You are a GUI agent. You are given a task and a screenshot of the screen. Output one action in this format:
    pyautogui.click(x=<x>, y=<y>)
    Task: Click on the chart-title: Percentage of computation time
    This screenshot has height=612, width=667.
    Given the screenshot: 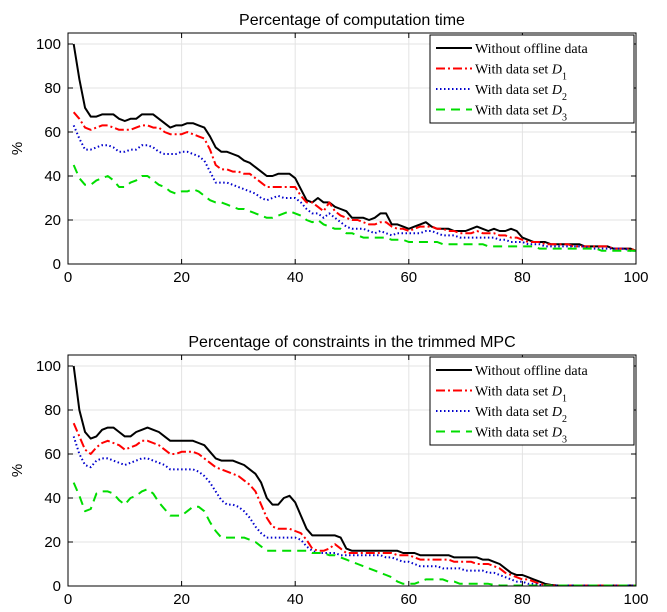 What is the action you would take?
    pyautogui.click(x=352, y=20)
    